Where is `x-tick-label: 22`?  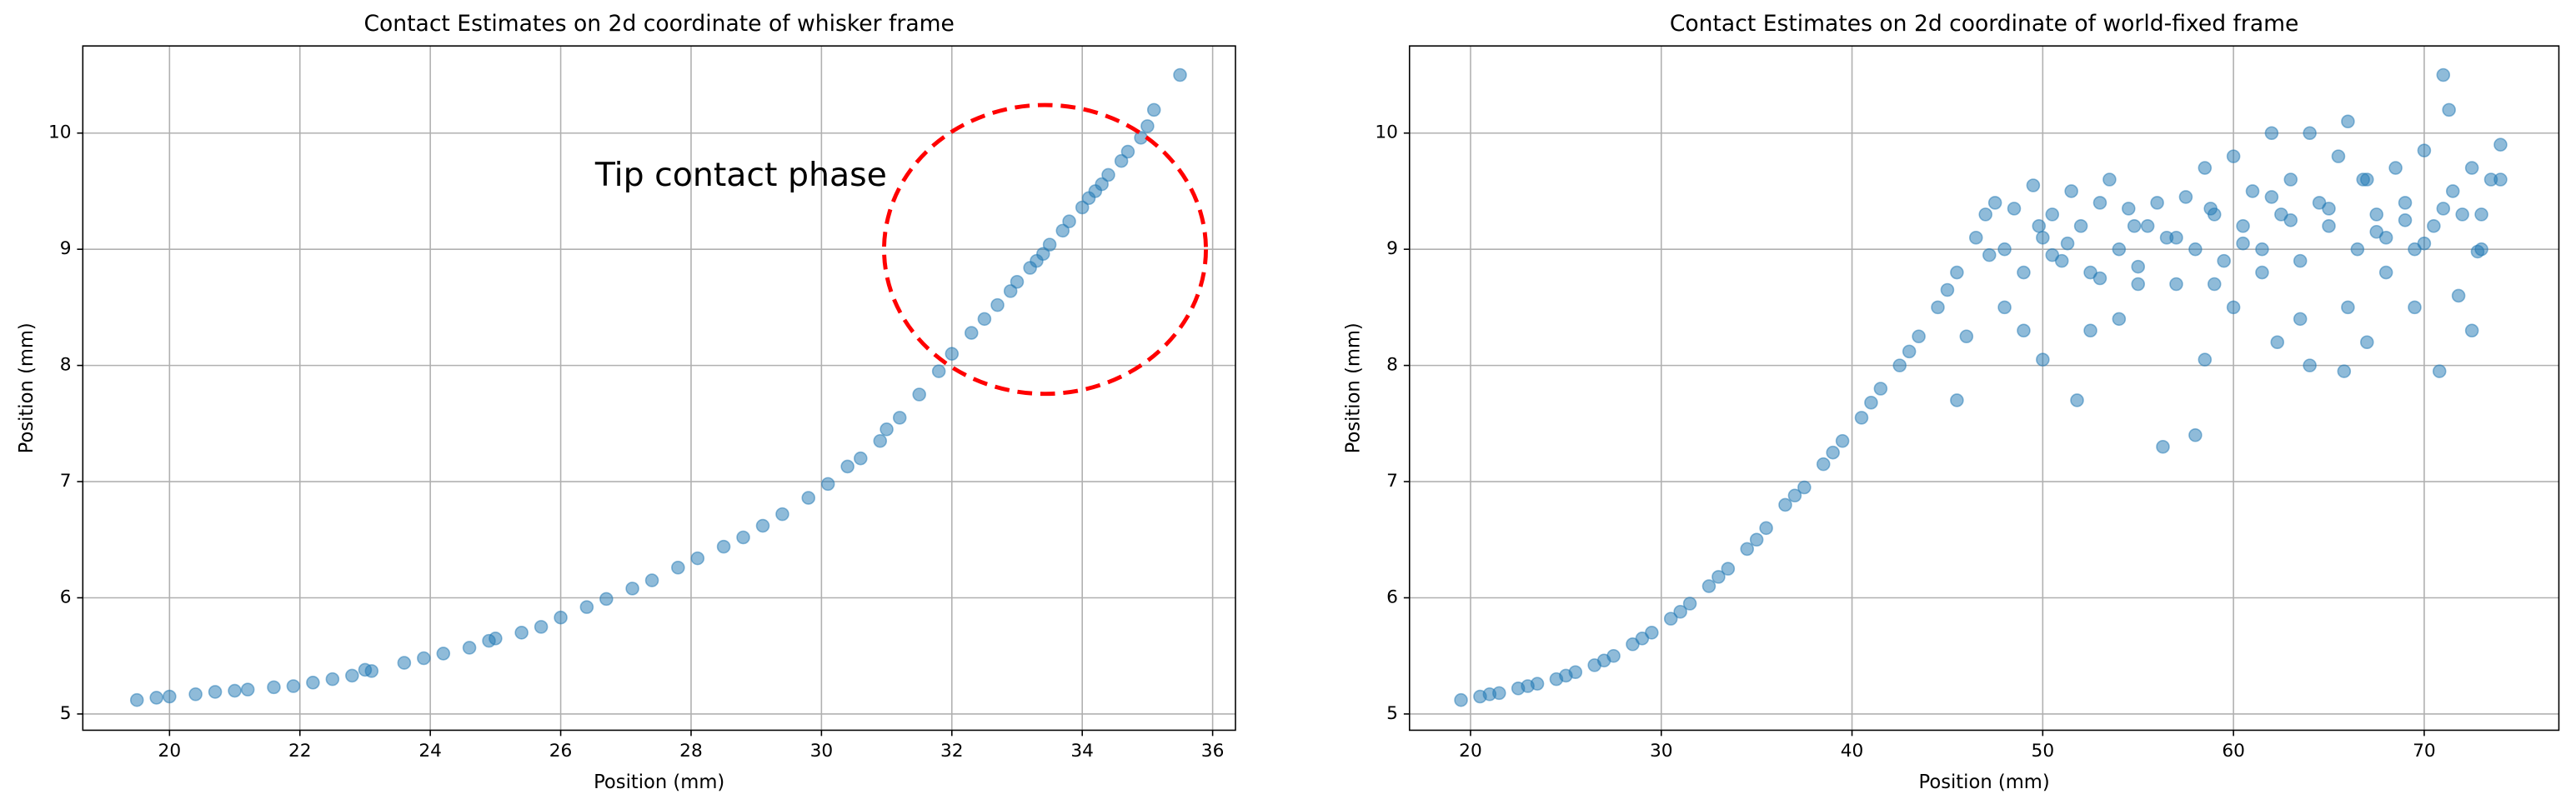 x-tick-label: 22 is located at coordinates (300, 751).